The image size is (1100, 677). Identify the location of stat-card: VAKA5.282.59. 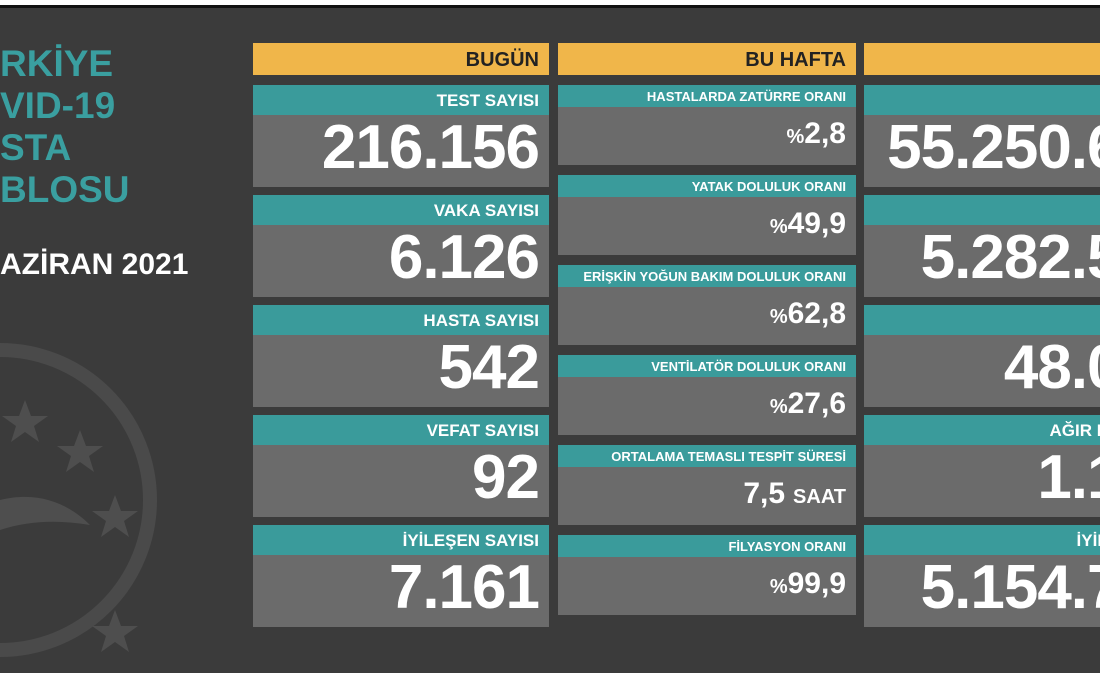
(982, 246).